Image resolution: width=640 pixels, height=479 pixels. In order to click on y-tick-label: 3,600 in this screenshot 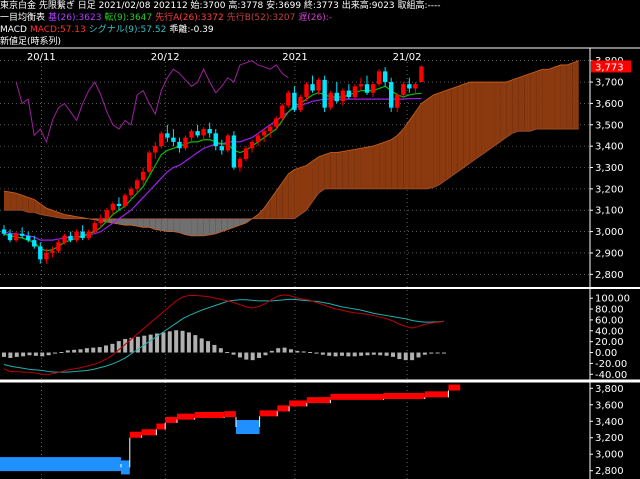, I will do `click(609, 104)`.